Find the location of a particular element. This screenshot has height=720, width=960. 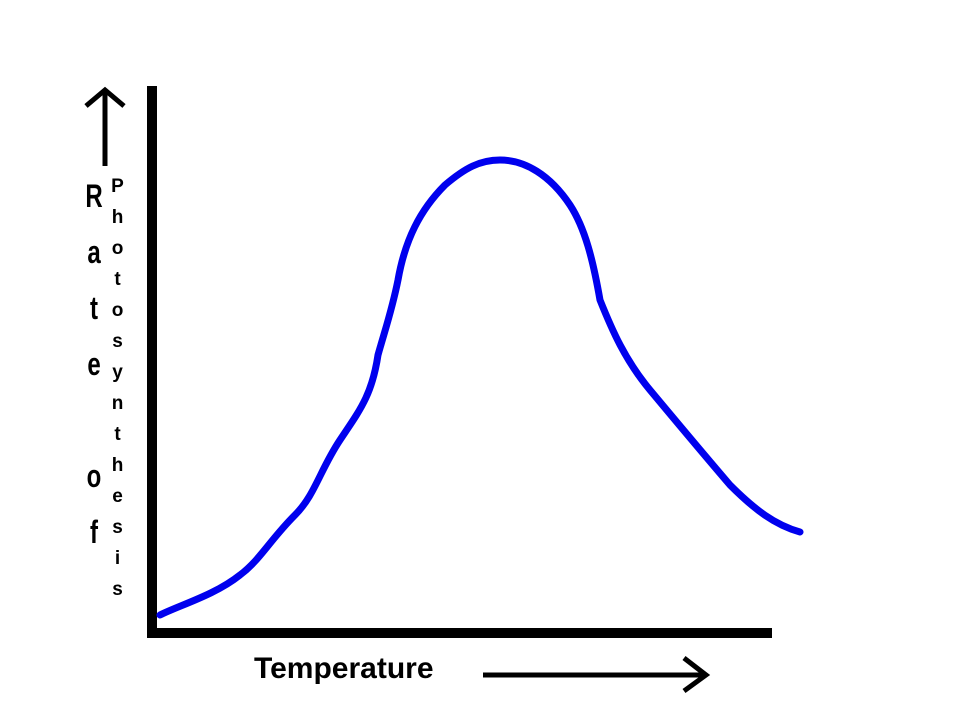

y-axis-label-rate: Rate of is located at coordinates (94, 374).